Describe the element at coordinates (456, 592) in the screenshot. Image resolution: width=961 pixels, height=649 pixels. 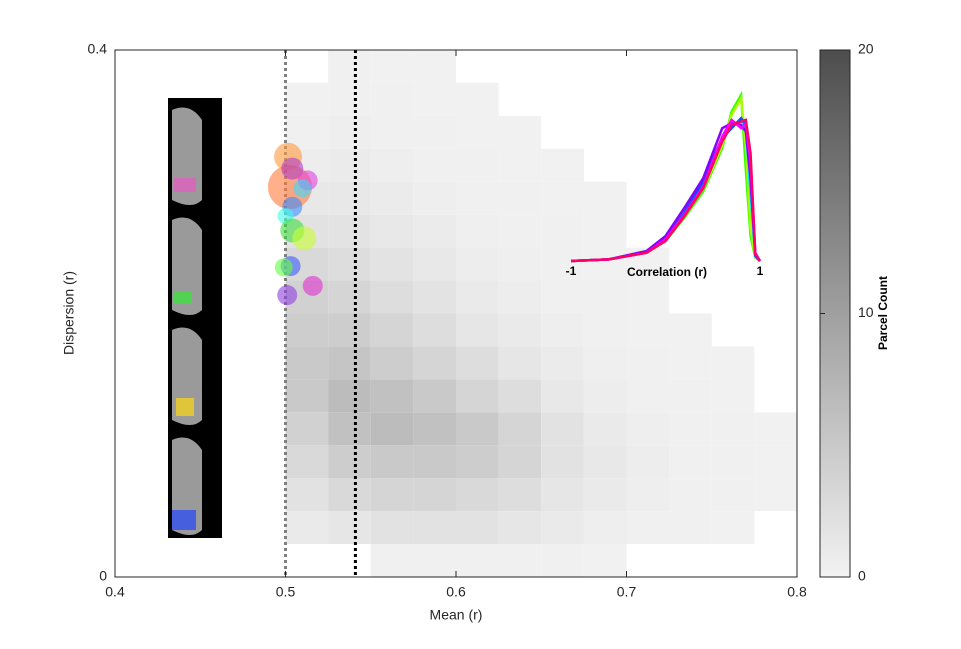
I see `x-tick-label: 0.6` at that location.